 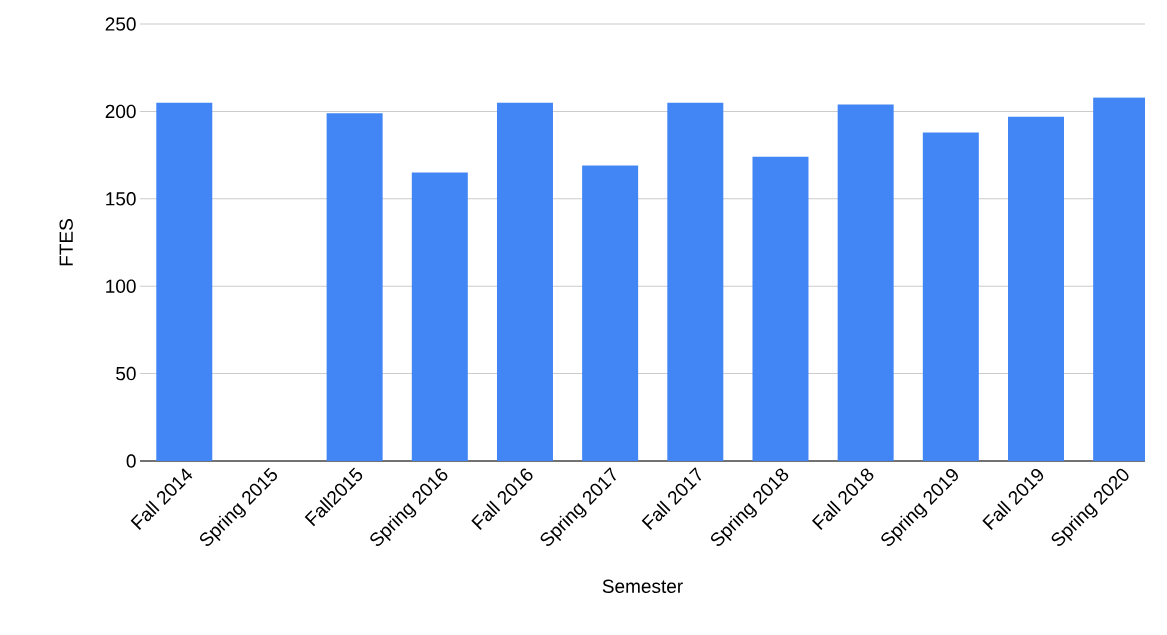 I want to click on y-tick-label: 0, so click(x=131, y=461).